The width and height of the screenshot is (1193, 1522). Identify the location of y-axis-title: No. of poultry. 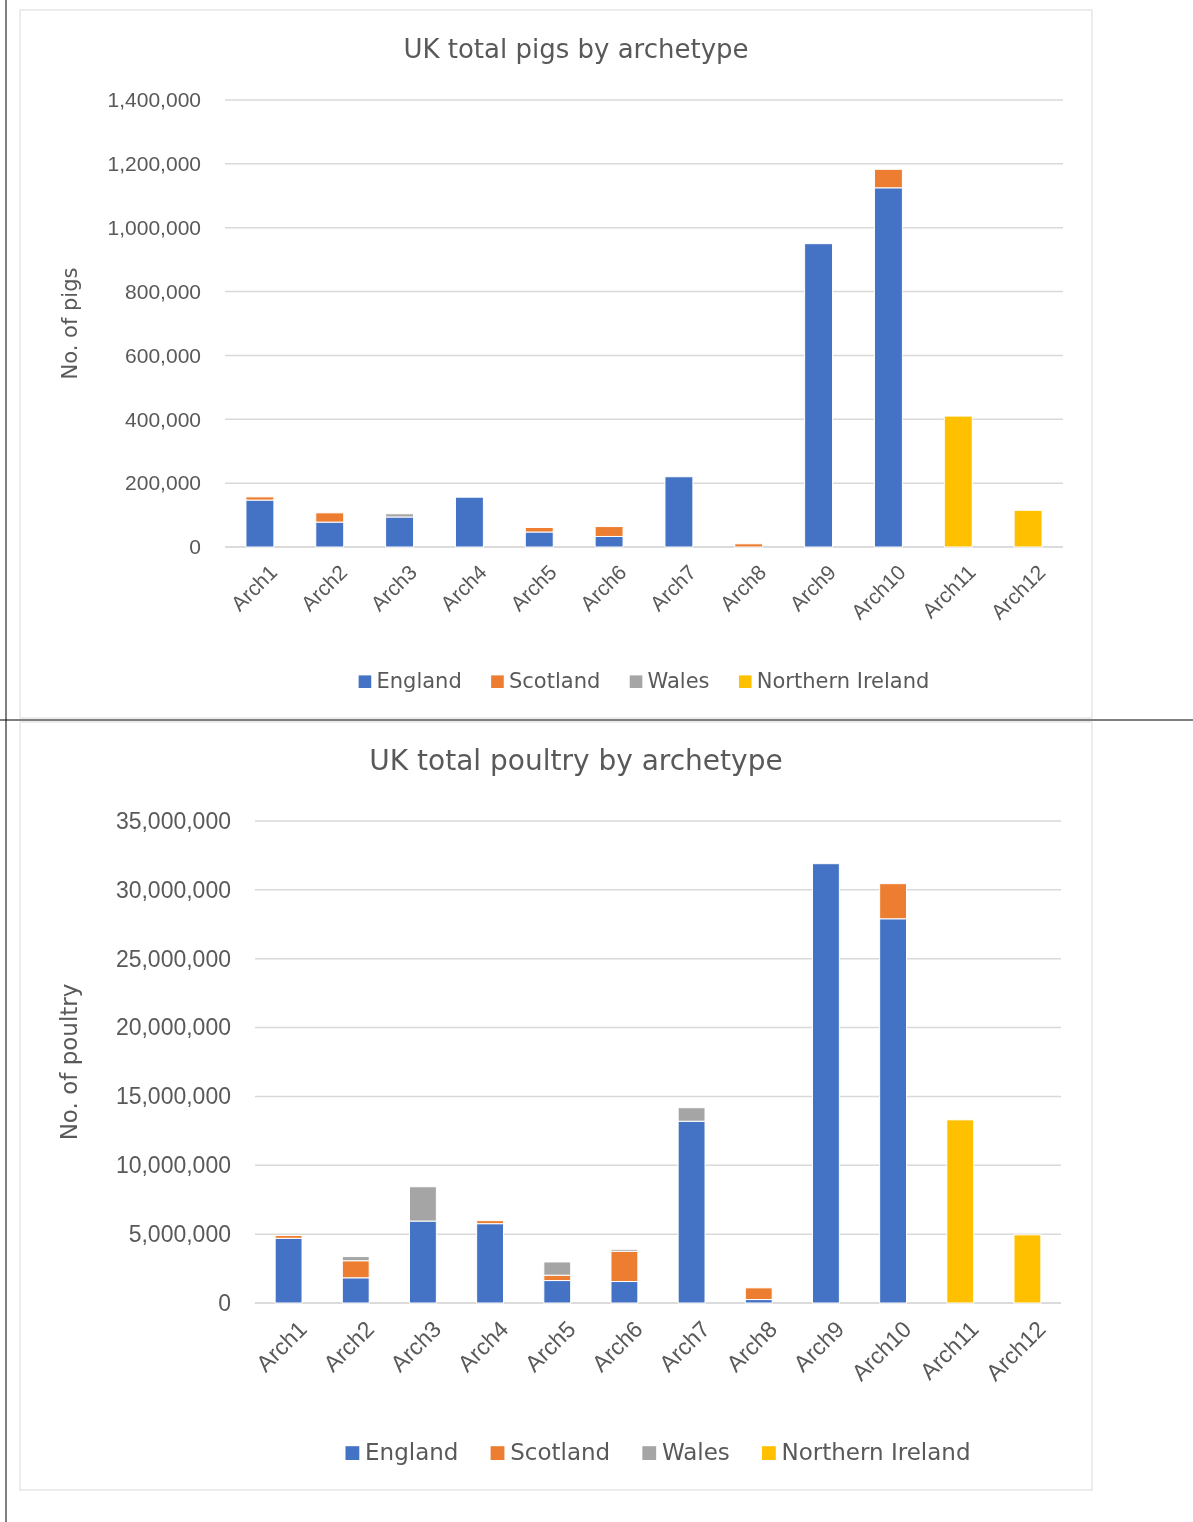
(69, 1062).